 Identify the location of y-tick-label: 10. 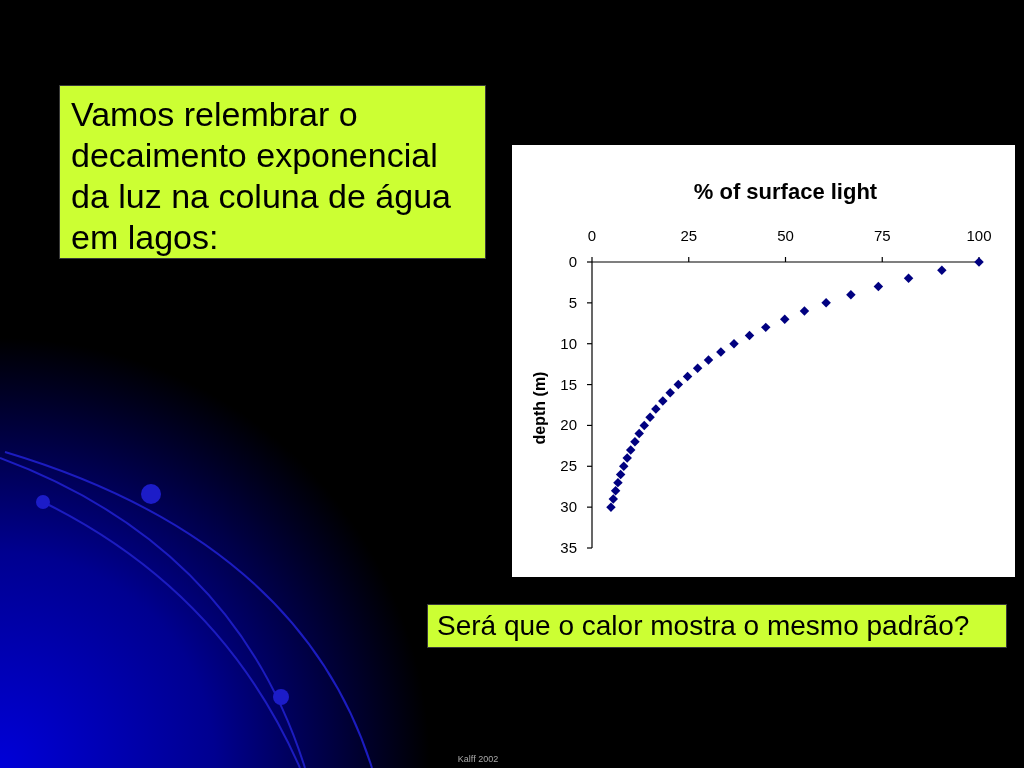
(568, 343).